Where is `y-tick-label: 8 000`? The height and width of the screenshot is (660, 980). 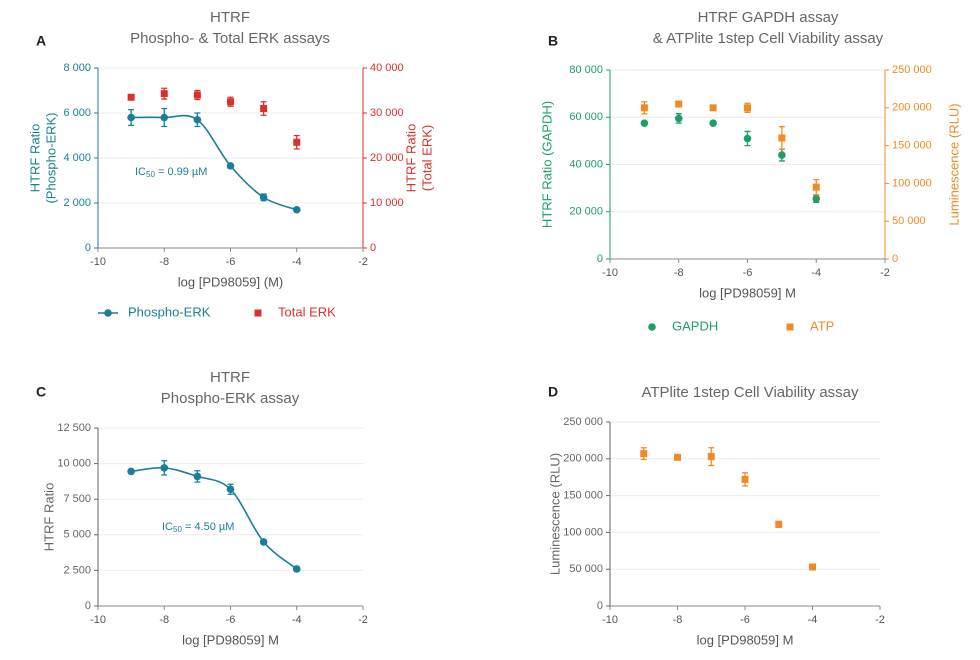 y-tick-label: 8 000 is located at coordinates (77, 68).